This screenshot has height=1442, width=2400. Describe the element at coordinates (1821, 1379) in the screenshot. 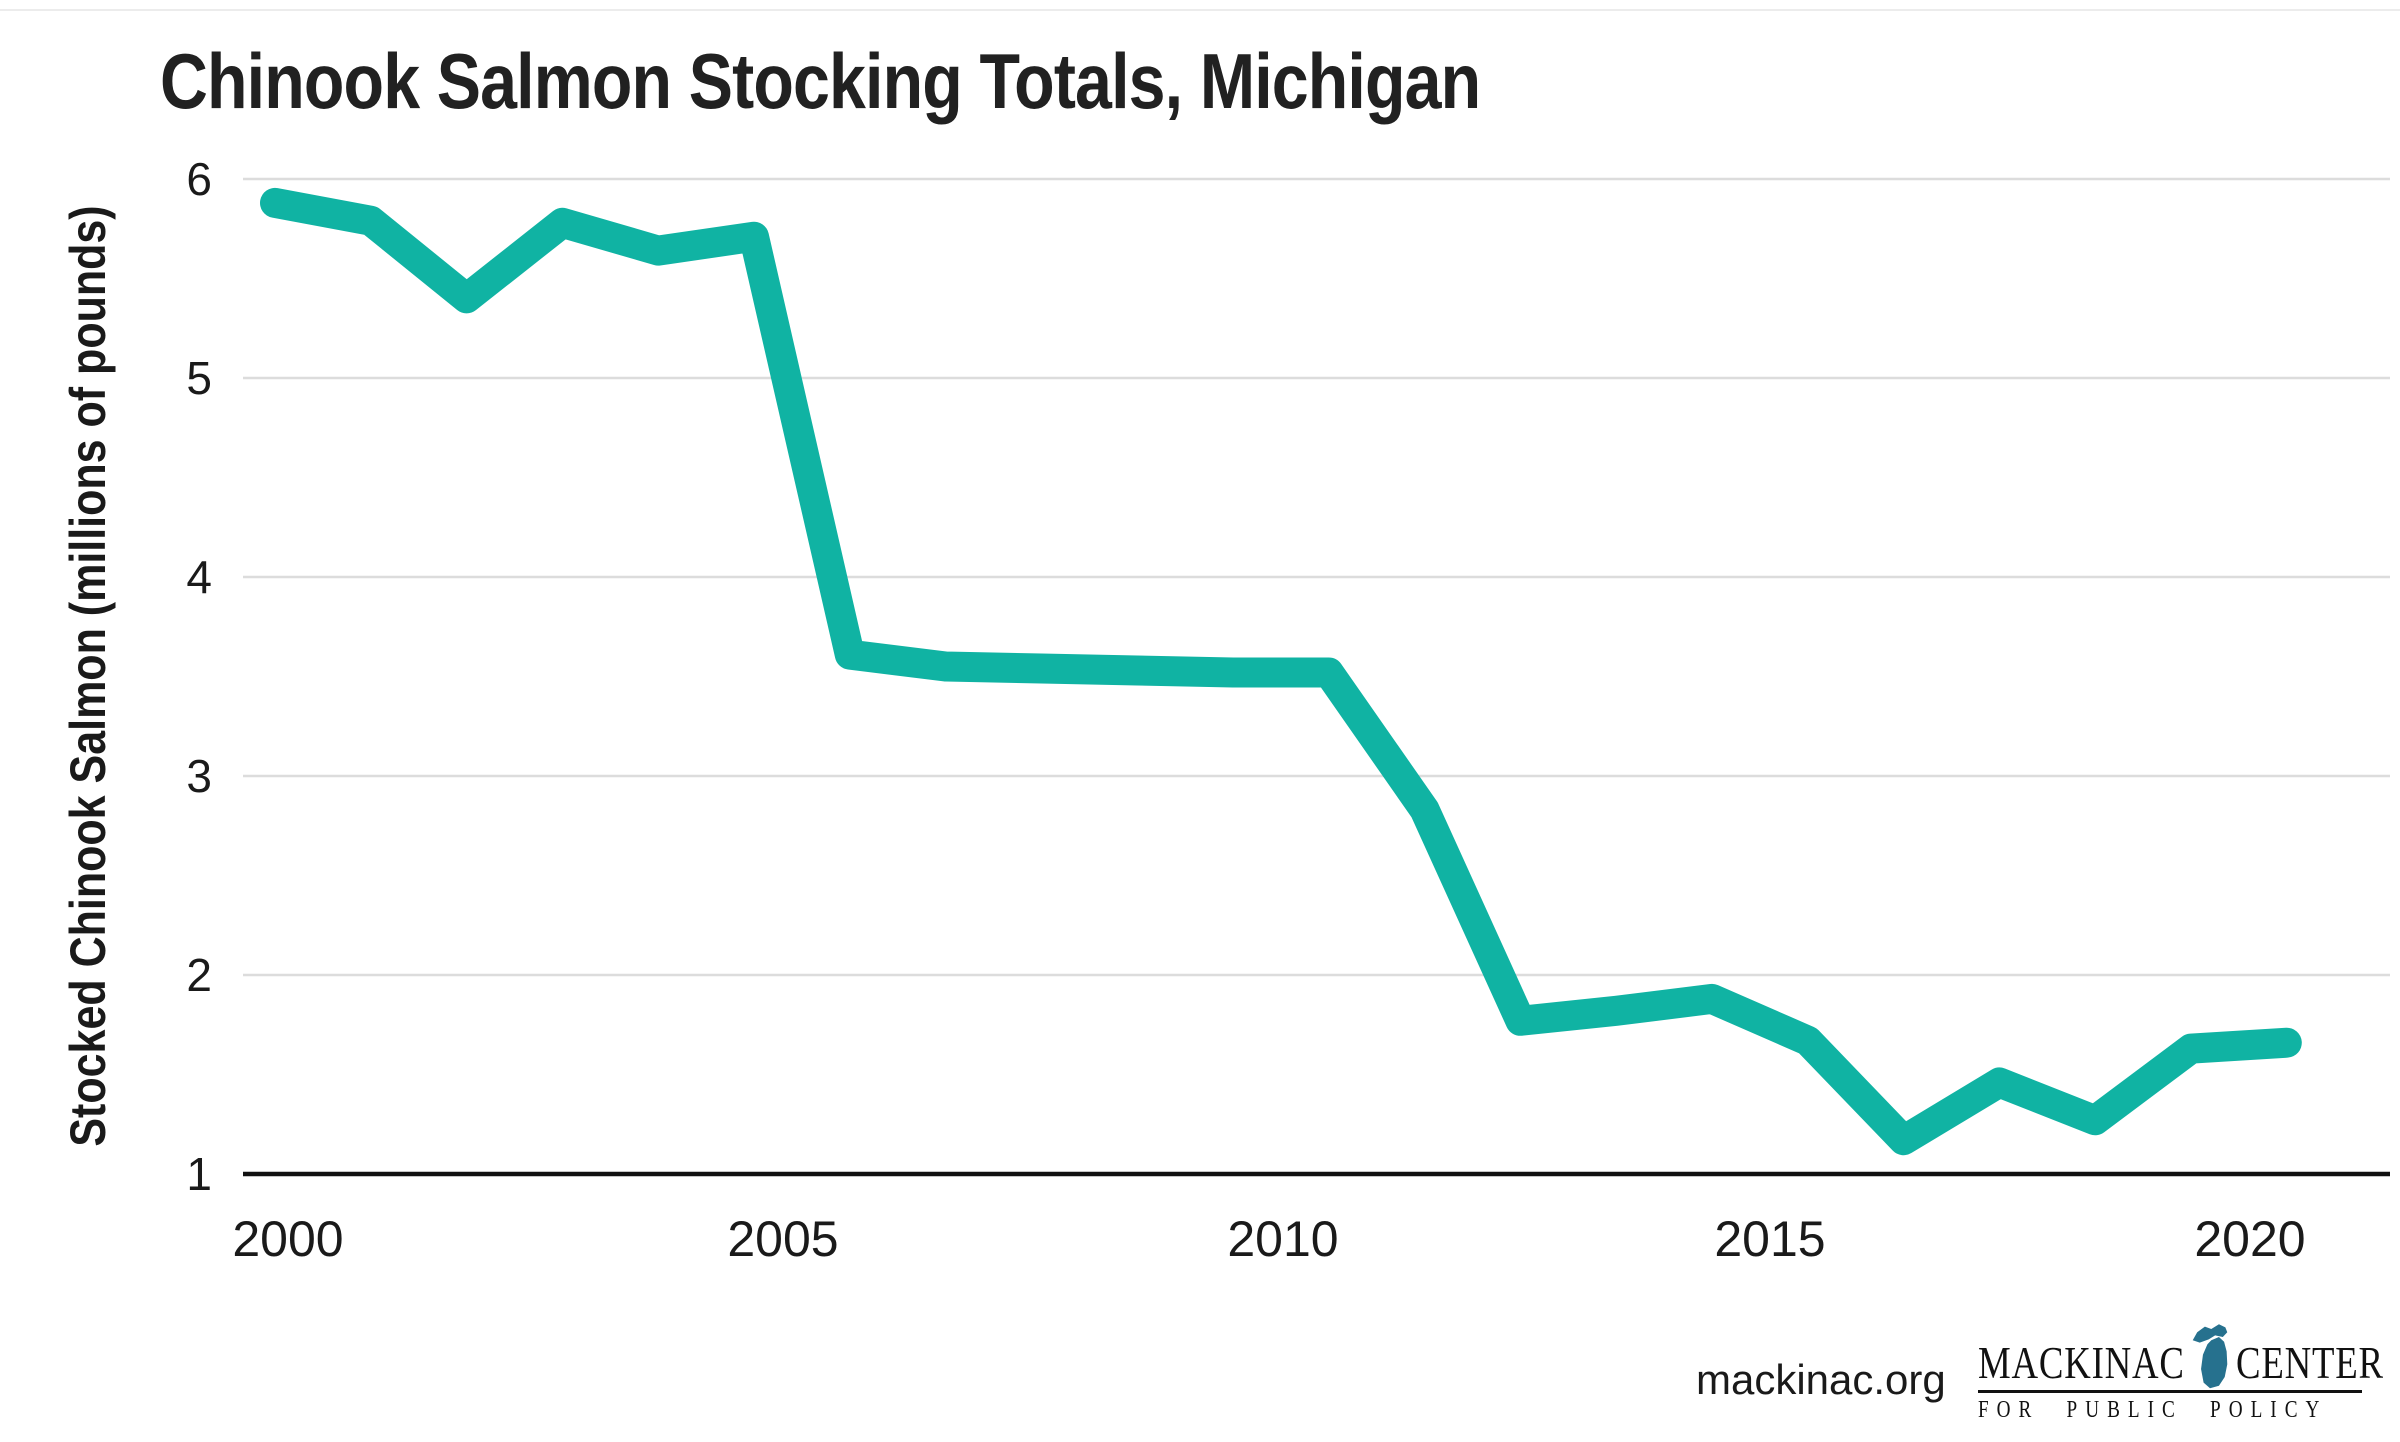

I see `source-url: mackinac.org` at that location.